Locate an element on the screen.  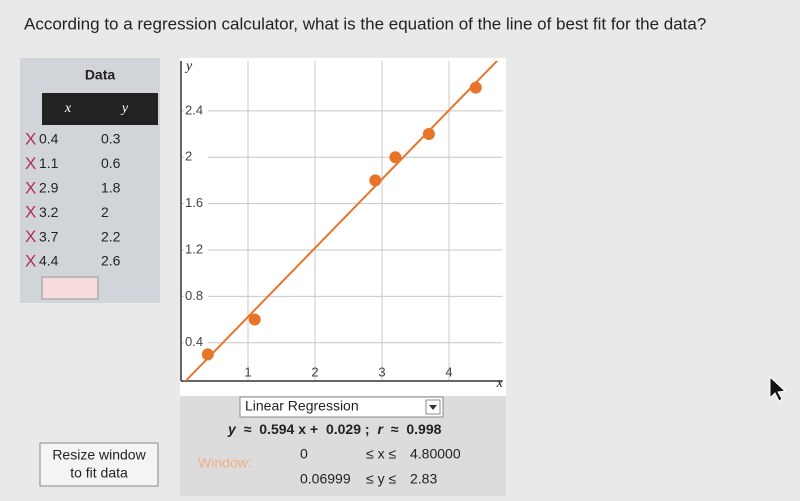
x-cell: 3.2 is located at coordinates (49, 212).